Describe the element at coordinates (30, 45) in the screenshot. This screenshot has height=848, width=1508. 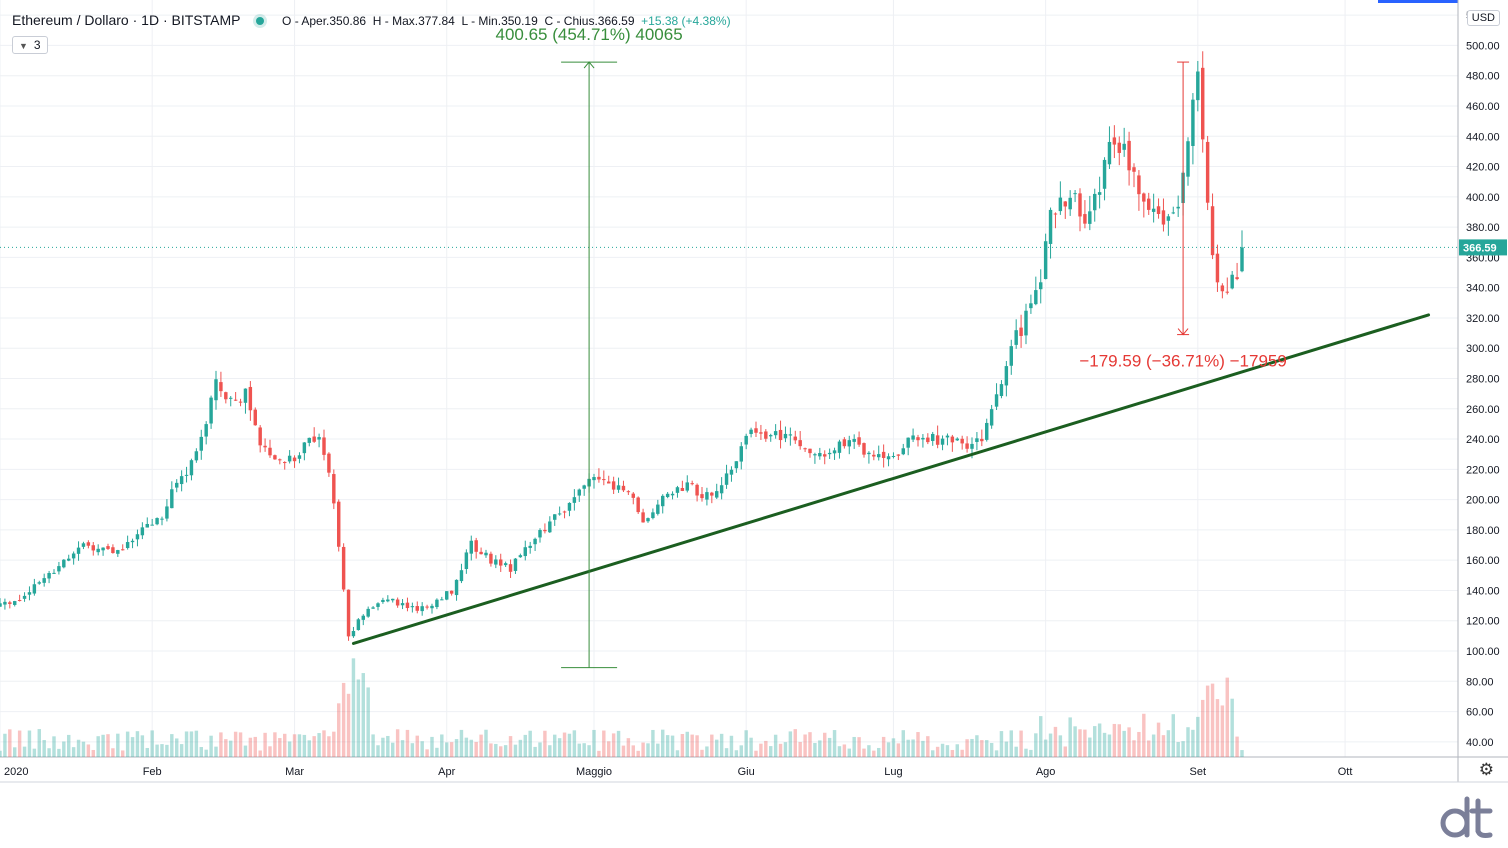
I see `indicators-toggle-button: ▼ 3` at that location.